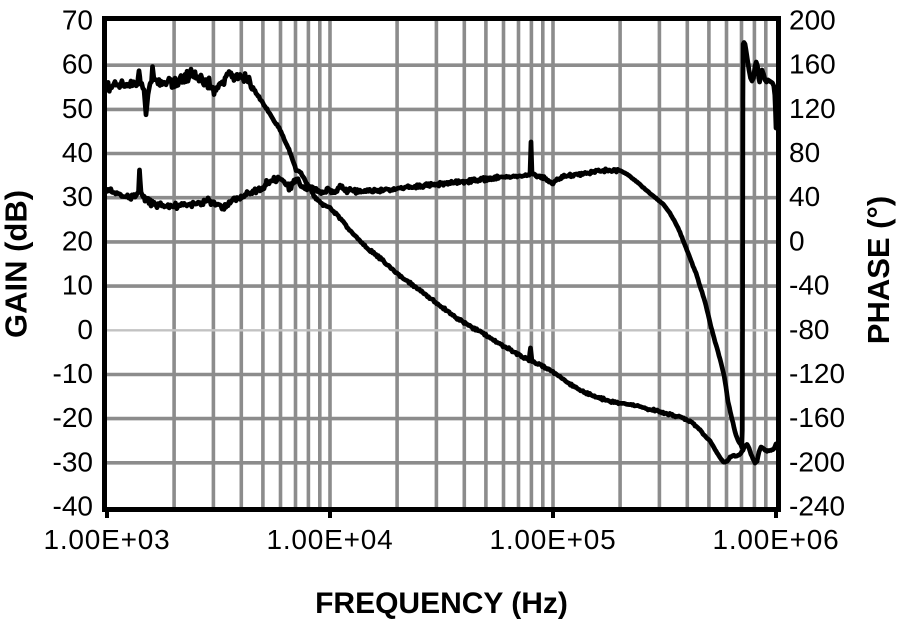  What do you see at coordinates (775, 539) in the screenshot?
I see `svg-text: 1.00E+06` at bounding box center [775, 539].